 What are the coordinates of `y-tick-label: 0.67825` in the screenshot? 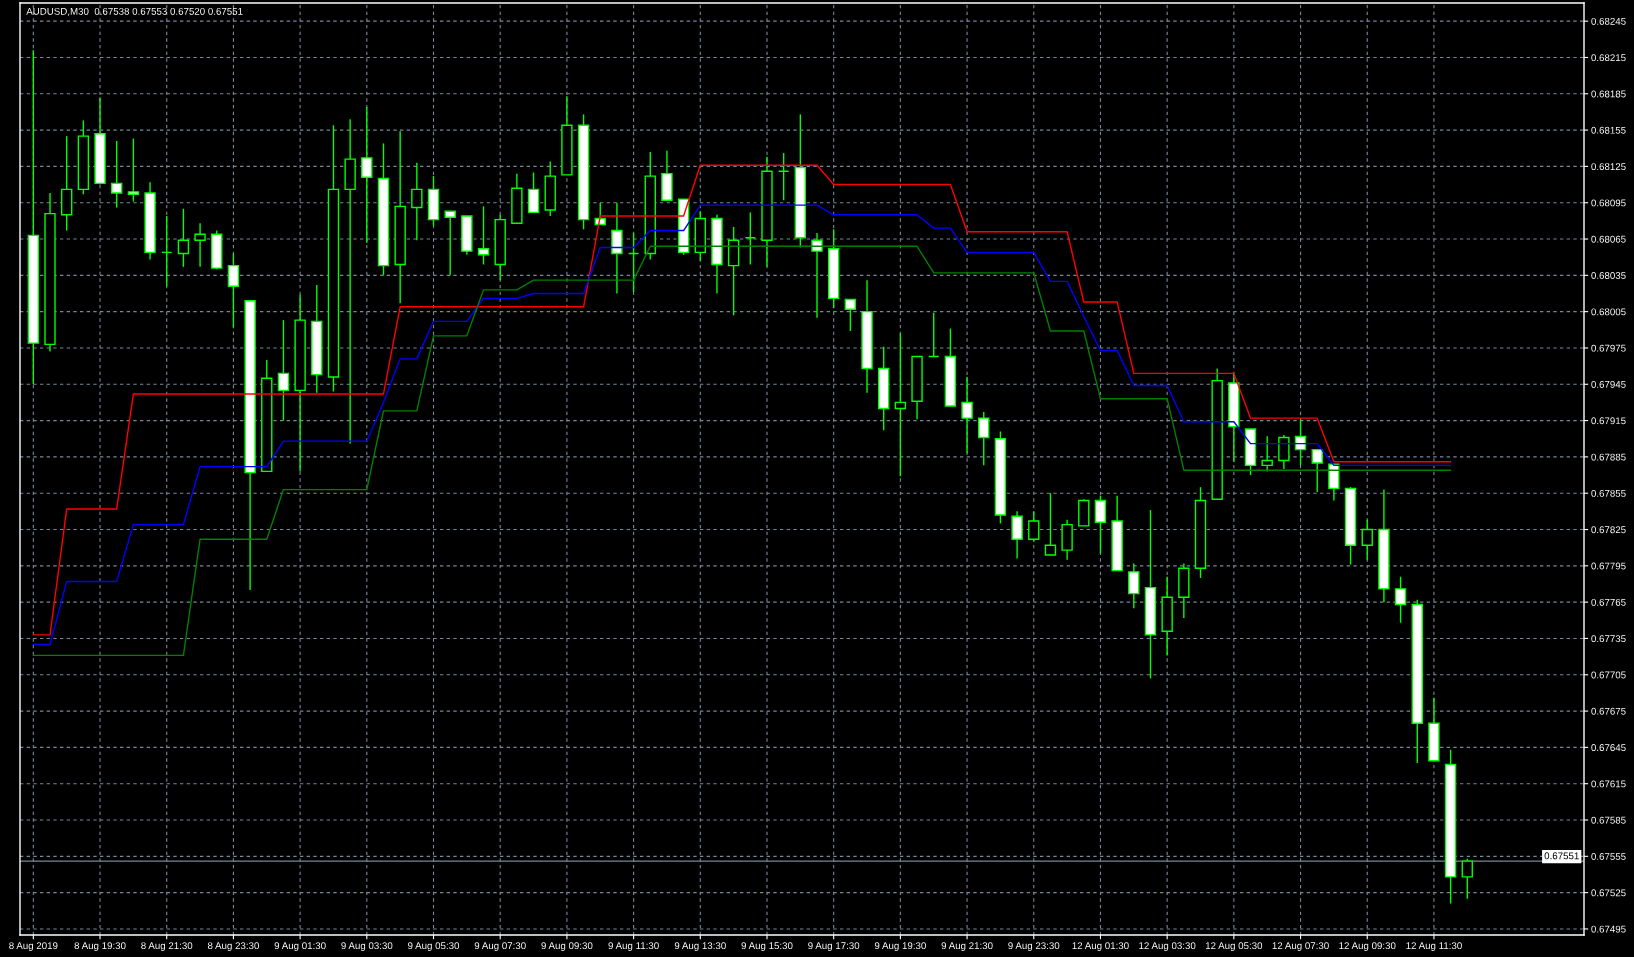 It's located at (1608, 530).